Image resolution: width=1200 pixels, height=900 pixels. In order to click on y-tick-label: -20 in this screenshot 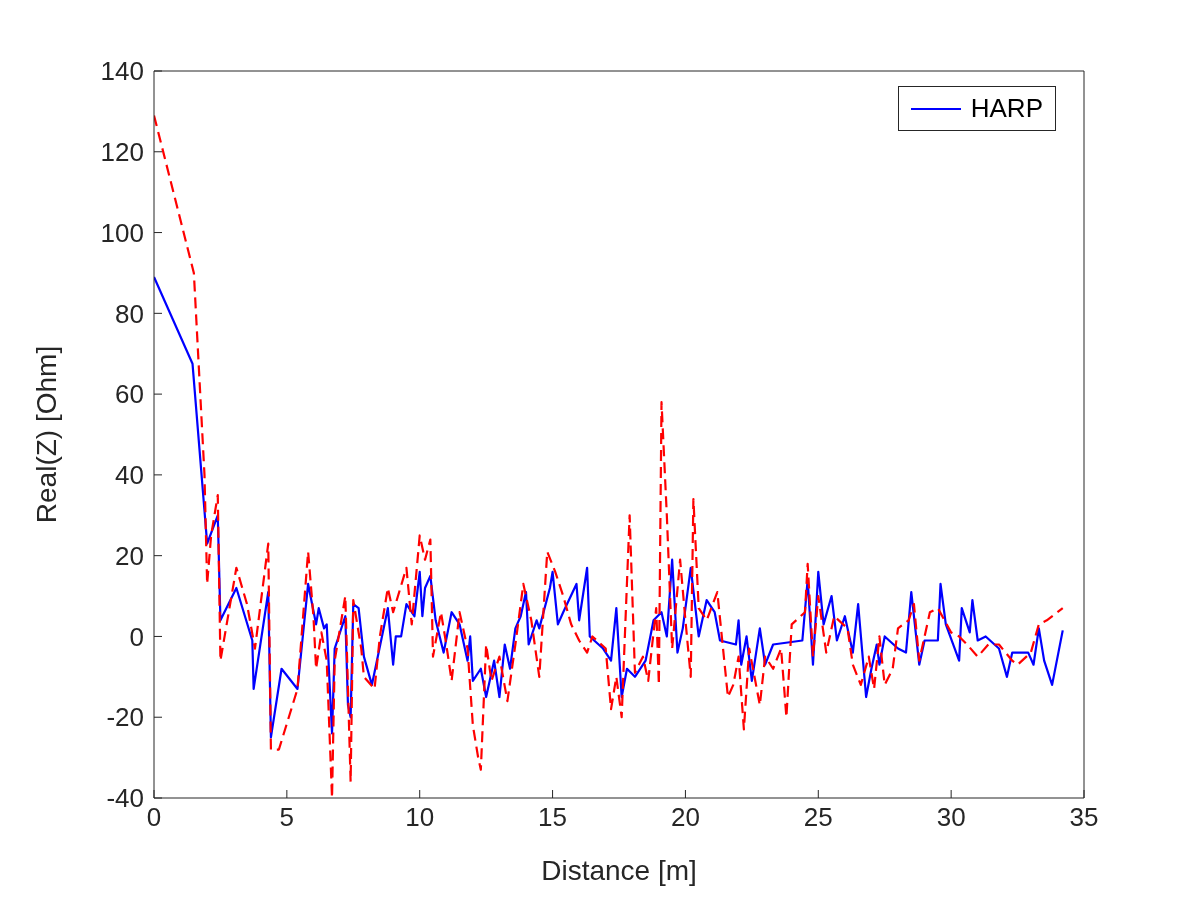, I will do `click(125, 717)`.